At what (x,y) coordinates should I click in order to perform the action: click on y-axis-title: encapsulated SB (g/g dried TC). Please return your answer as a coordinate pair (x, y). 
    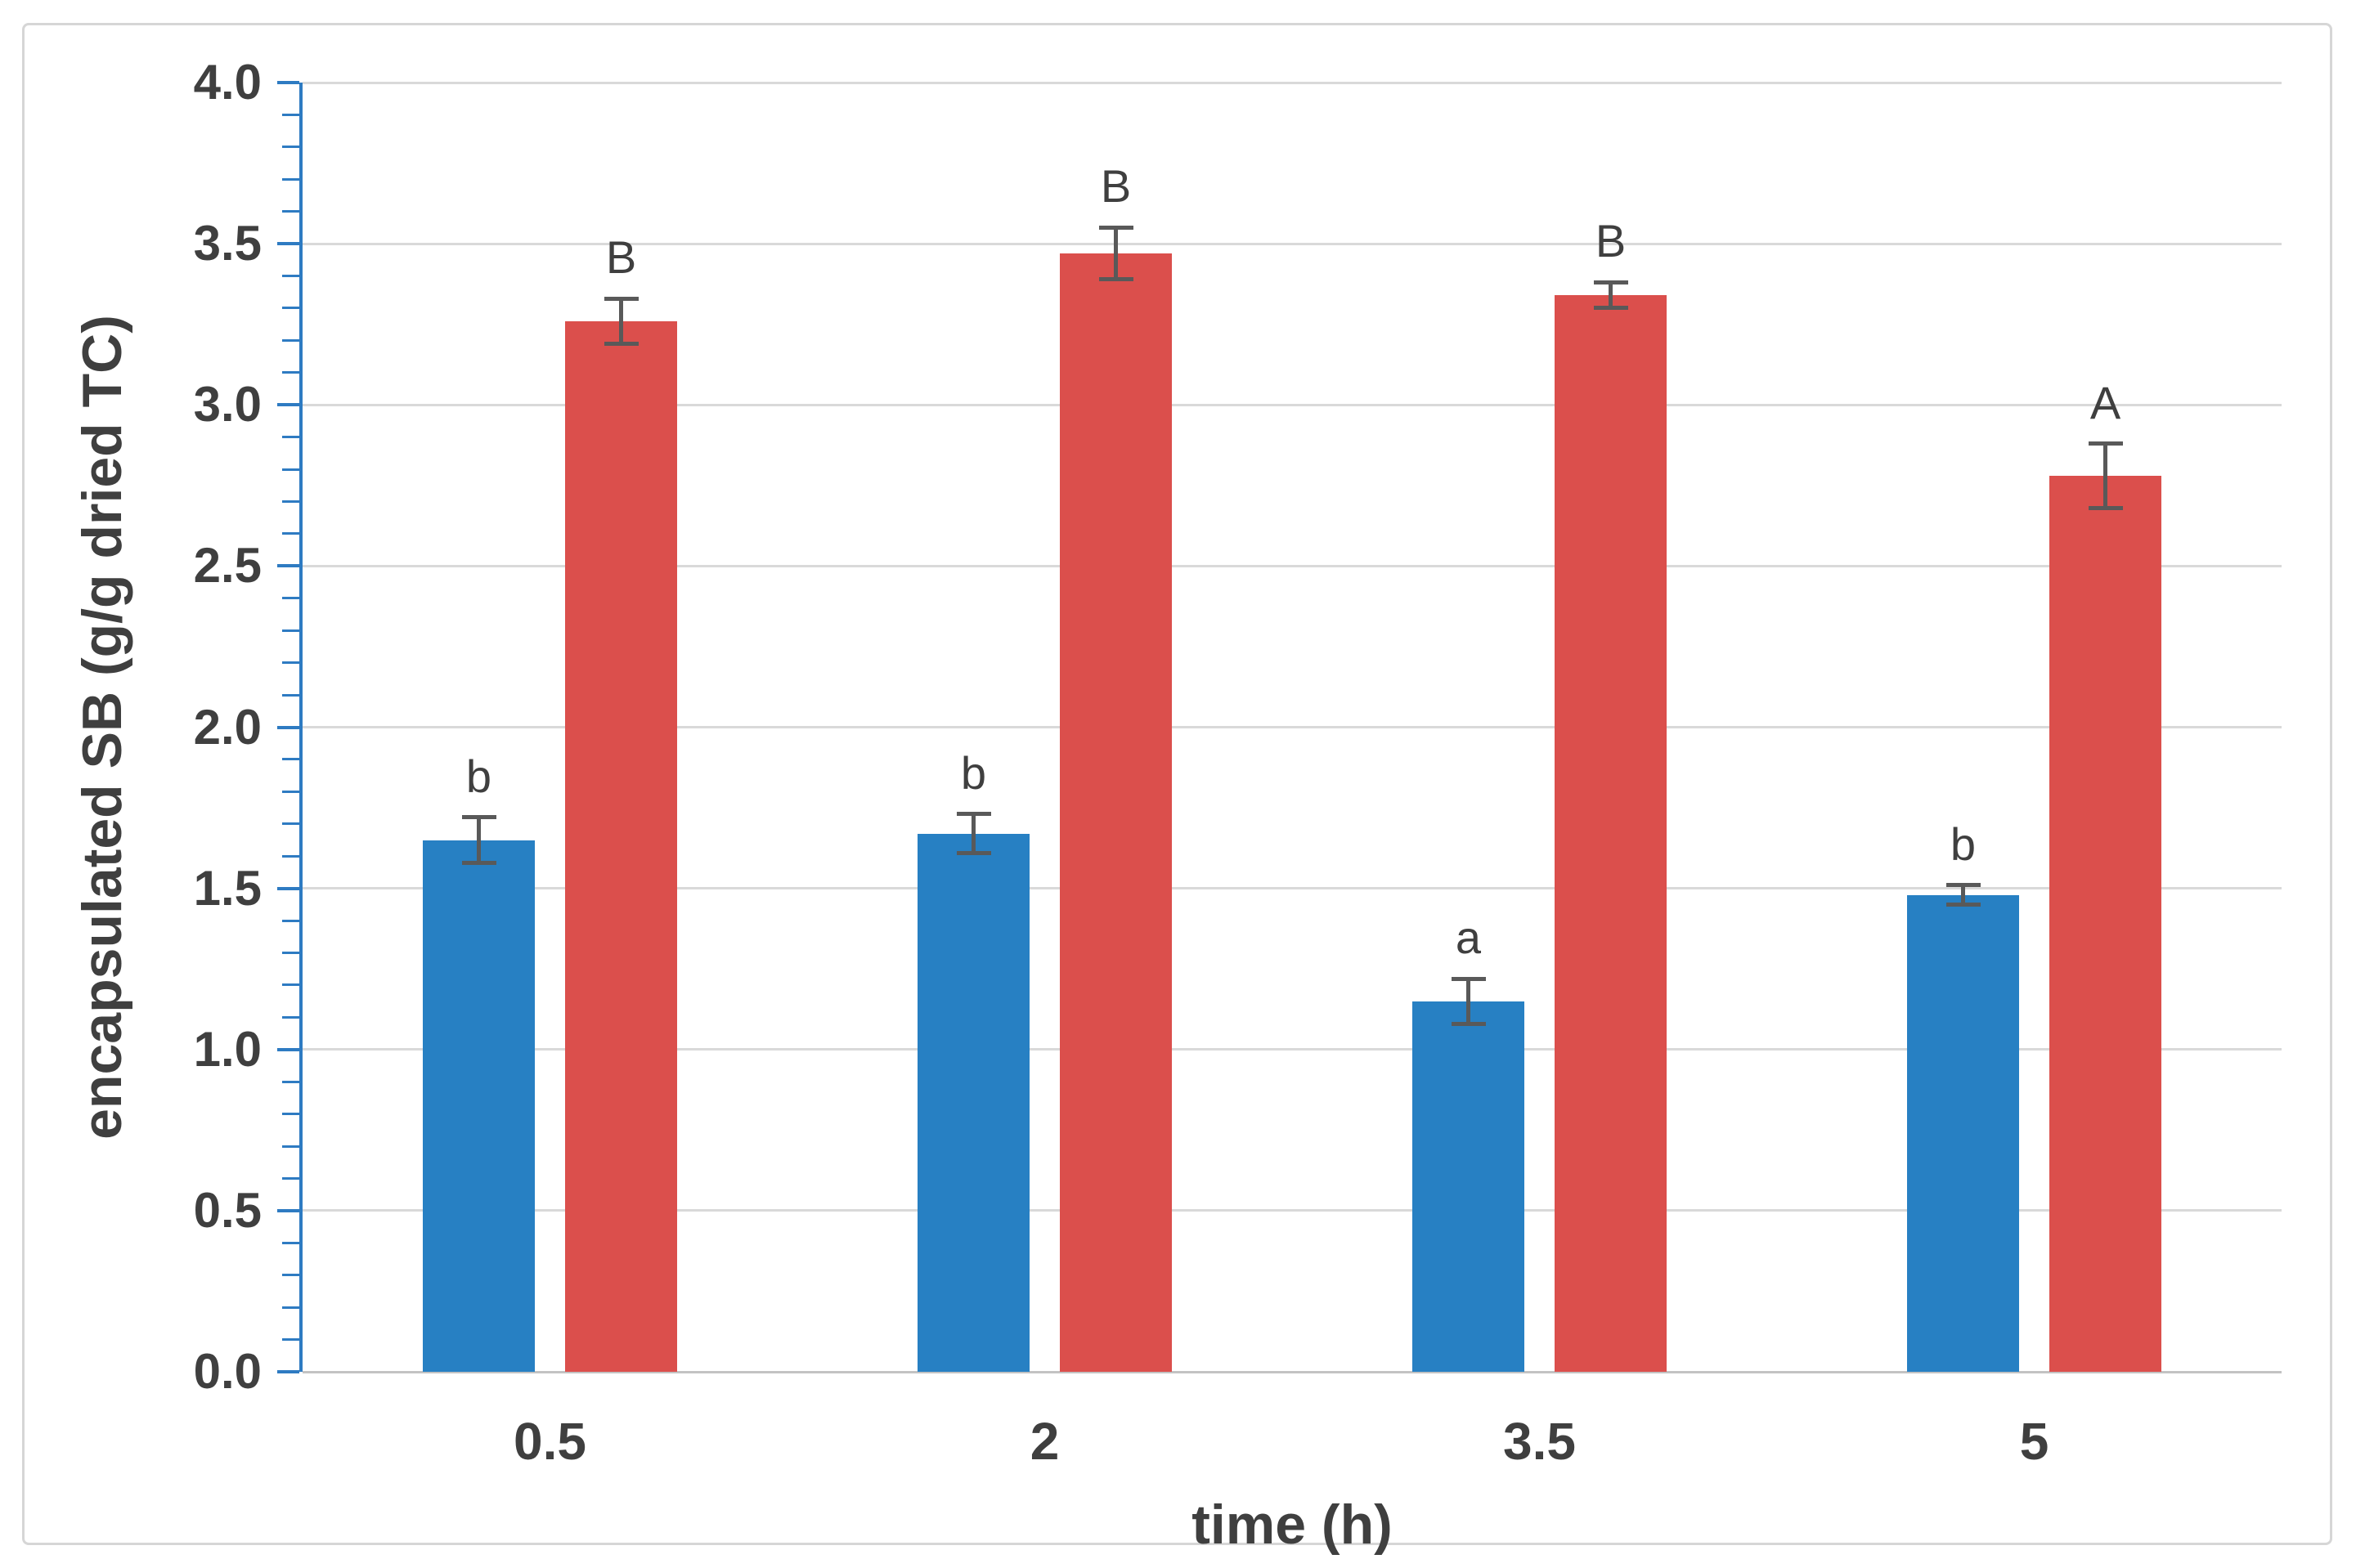
    Looking at the image, I should click on (102, 727).